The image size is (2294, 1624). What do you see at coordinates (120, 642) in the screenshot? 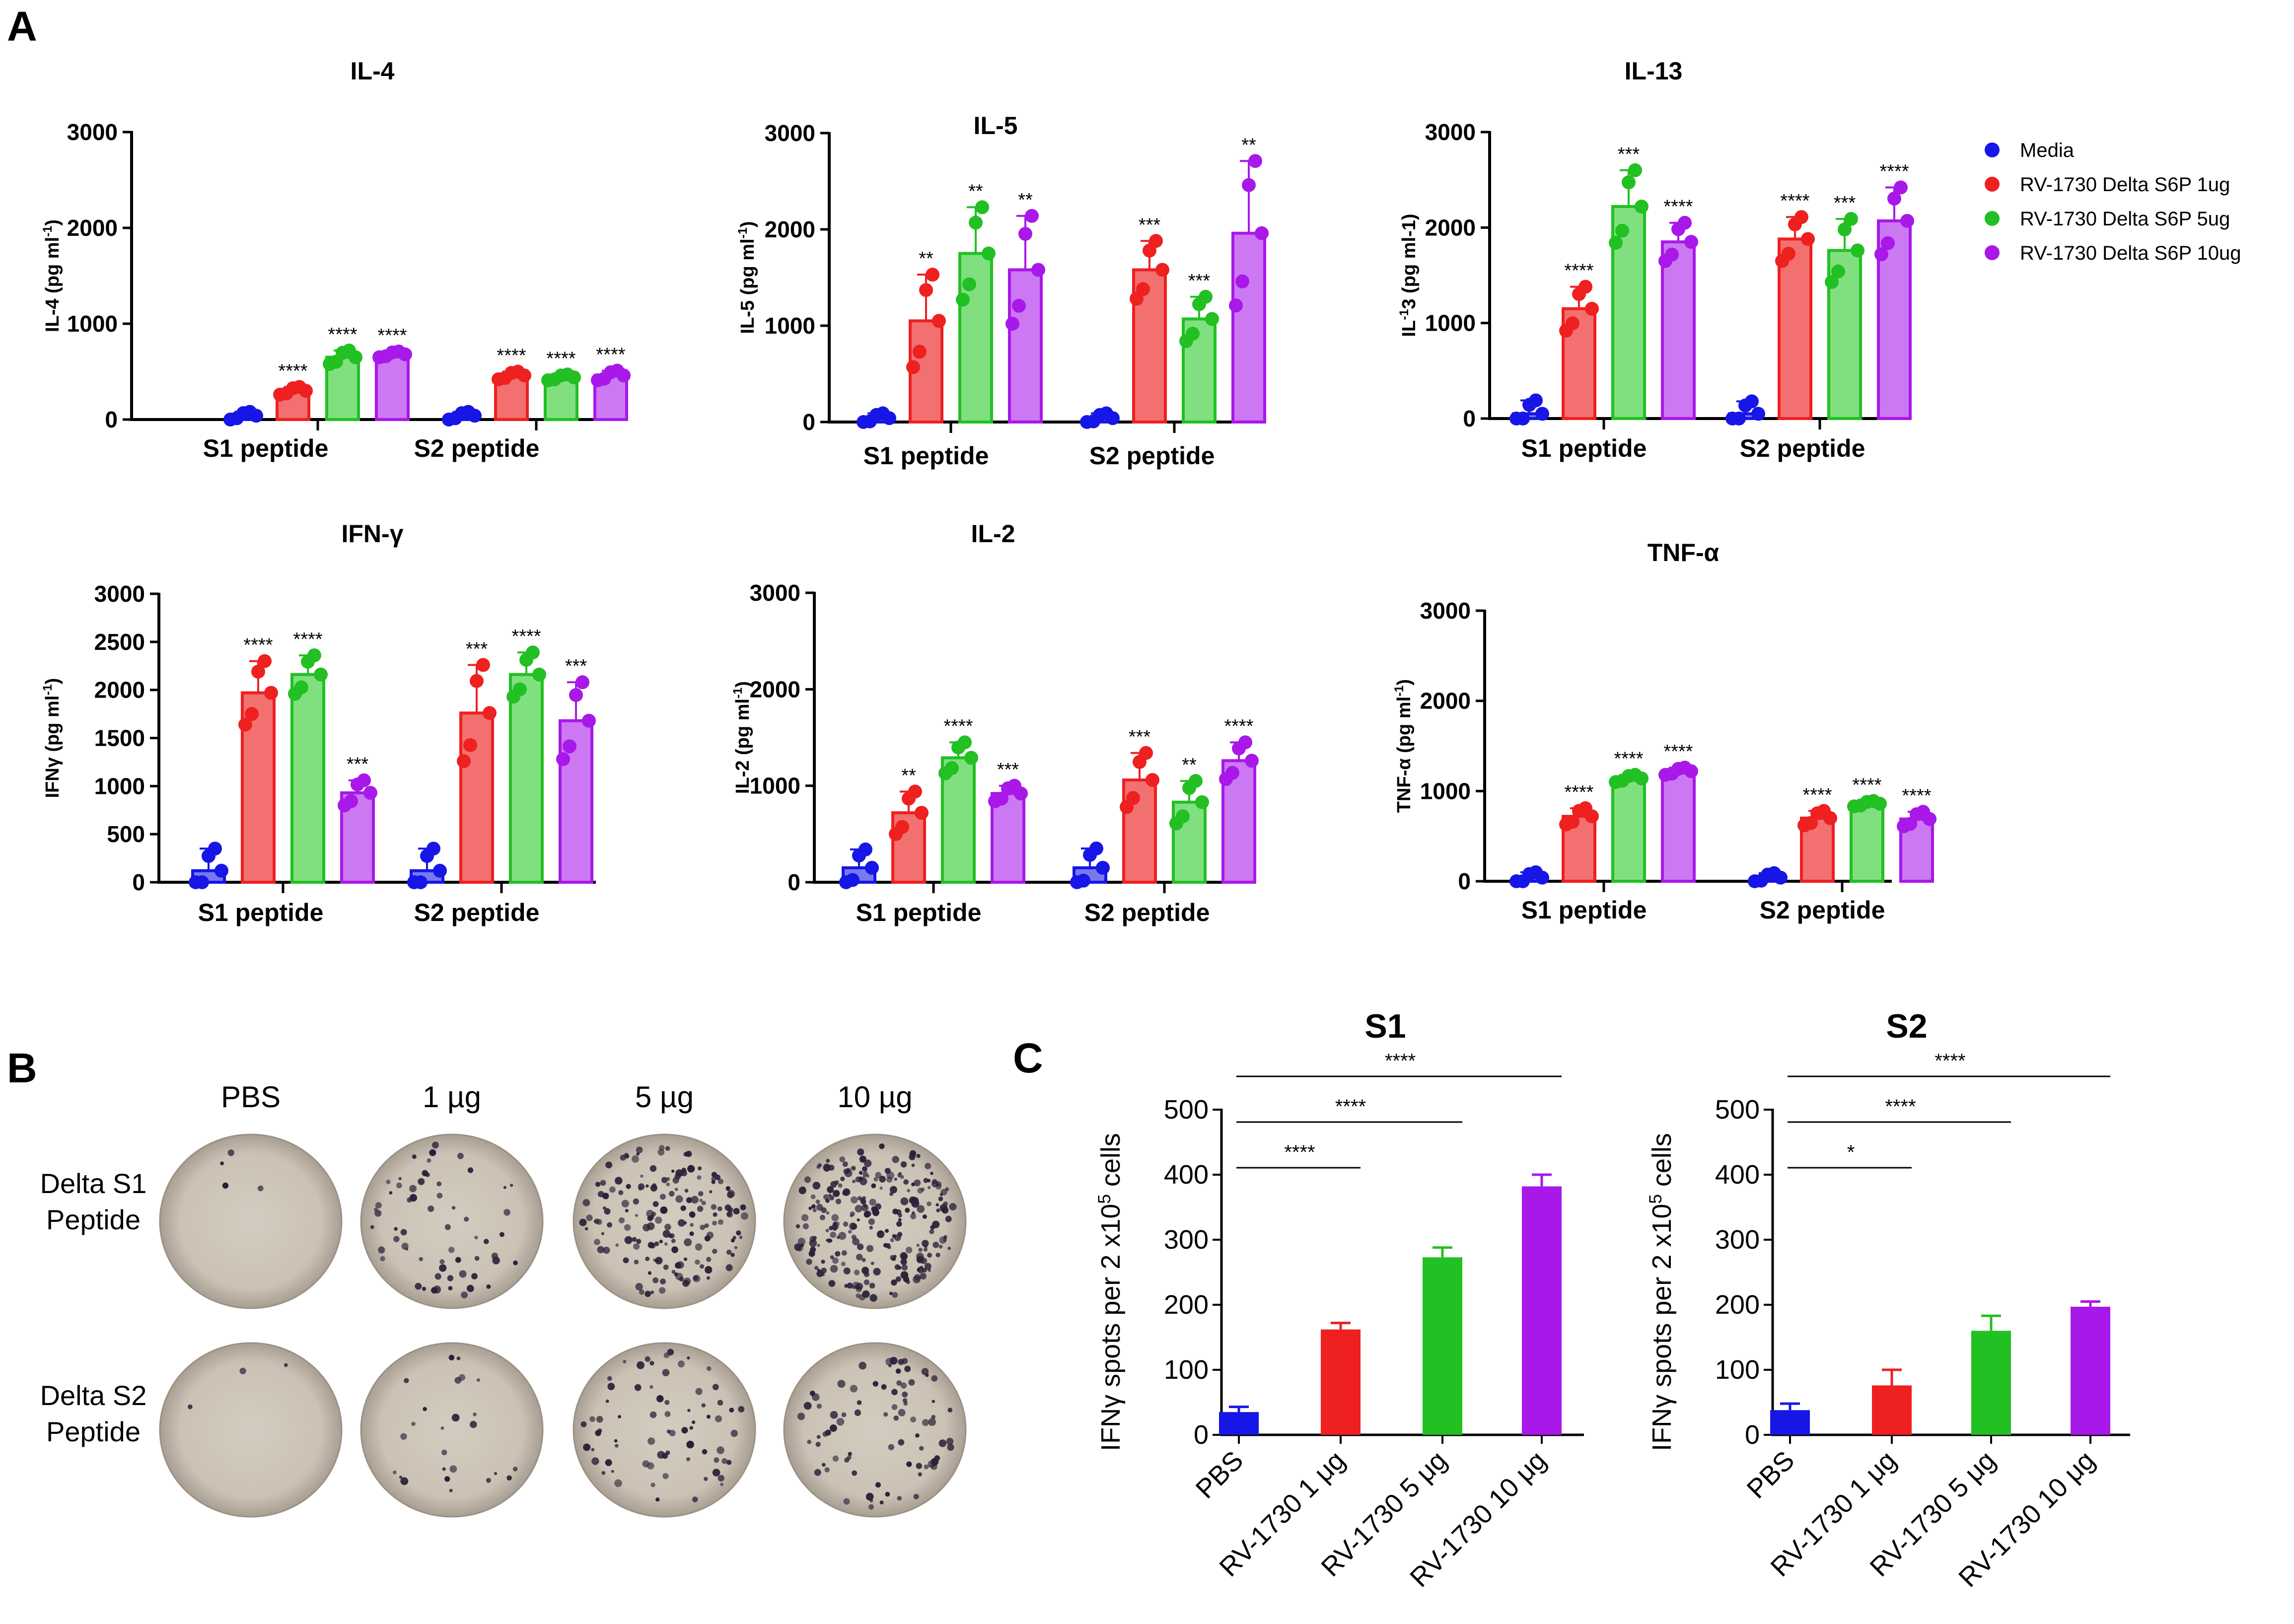
I see `y-tick-label: 2500` at bounding box center [120, 642].